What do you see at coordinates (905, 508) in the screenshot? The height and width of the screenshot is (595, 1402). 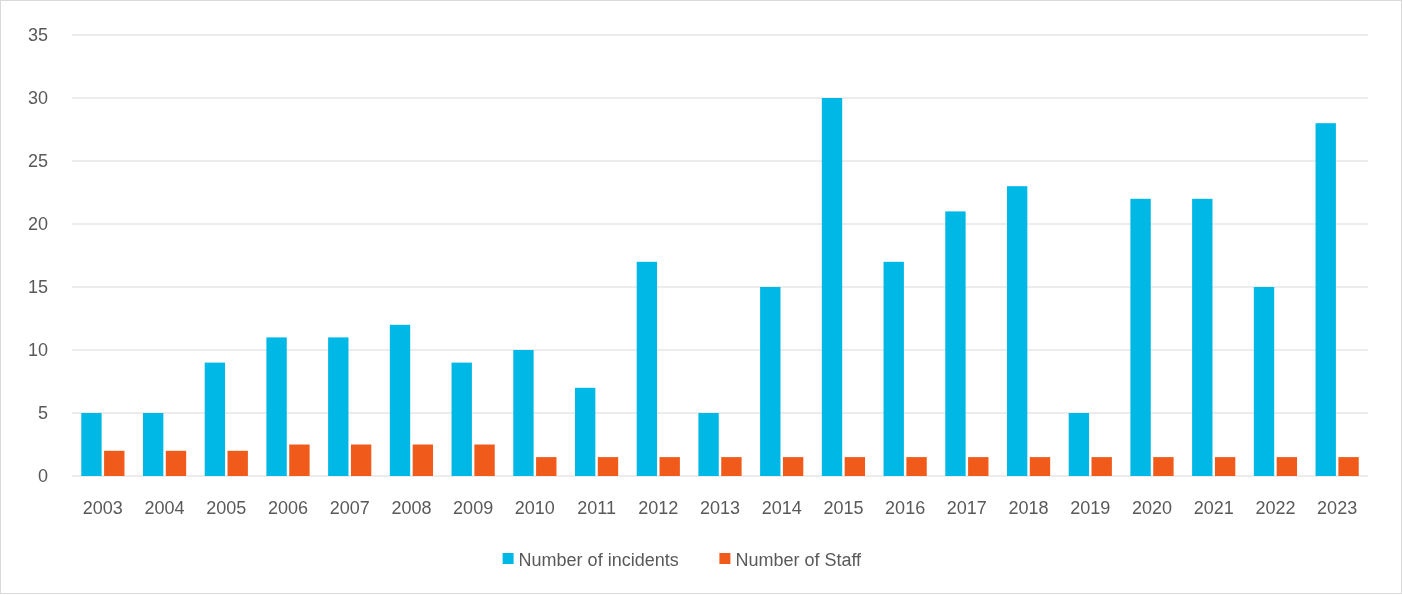 I see `x-tick-label: 2016` at bounding box center [905, 508].